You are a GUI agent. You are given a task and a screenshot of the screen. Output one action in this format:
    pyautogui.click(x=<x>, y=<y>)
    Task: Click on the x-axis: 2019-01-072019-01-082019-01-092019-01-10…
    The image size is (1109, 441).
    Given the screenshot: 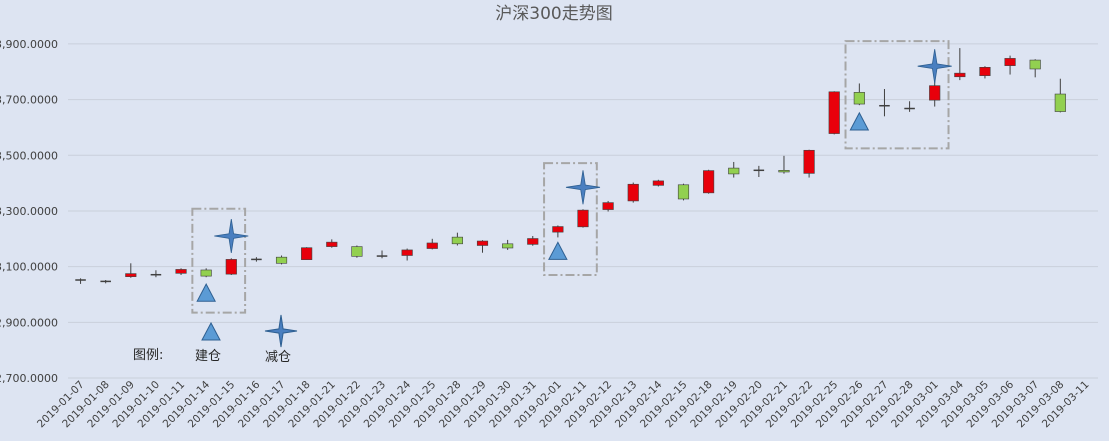 What is the action you would take?
    pyautogui.click(x=563, y=404)
    